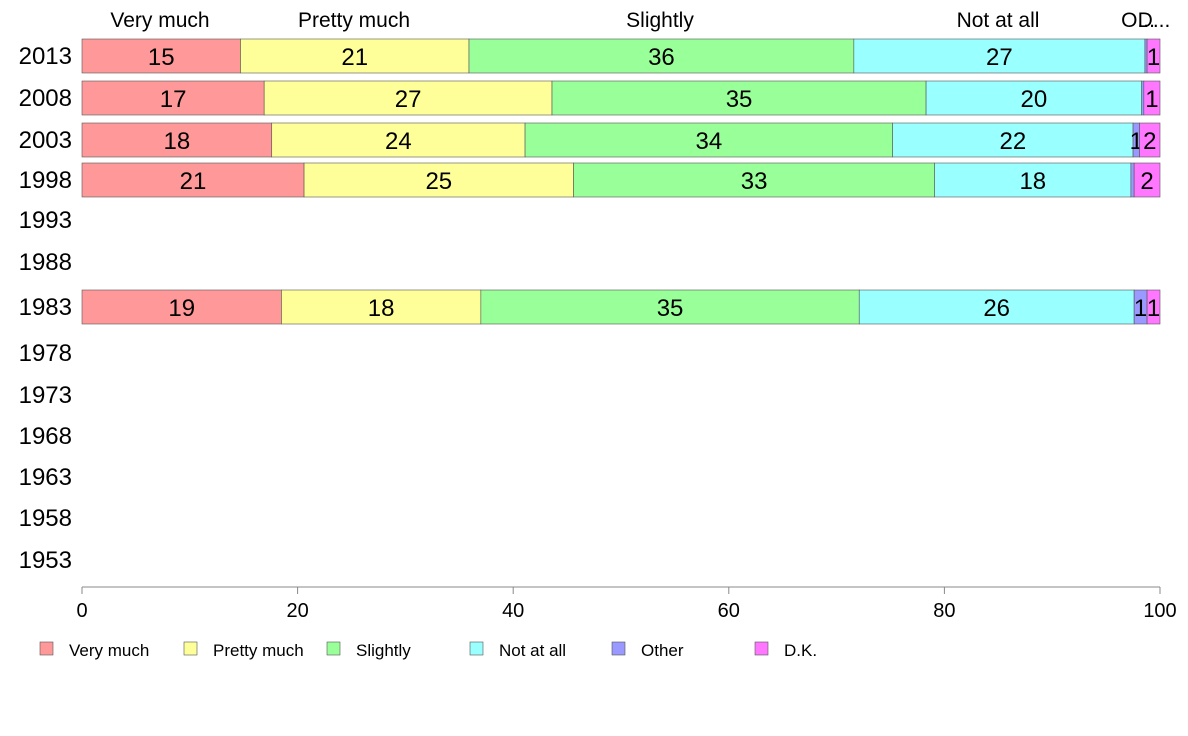 This screenshot has width=1188, height=736. I want to click on x-tick-label-100: 100, so click(1159, 611).